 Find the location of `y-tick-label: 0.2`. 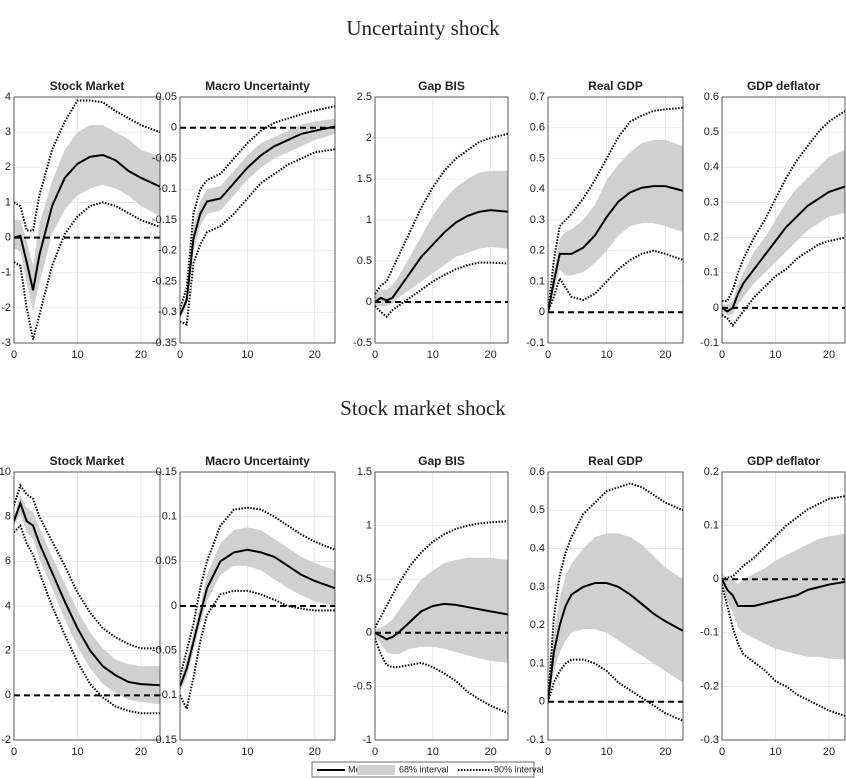

y-tick-label: 0.2 is located at coordinates (537, 625).